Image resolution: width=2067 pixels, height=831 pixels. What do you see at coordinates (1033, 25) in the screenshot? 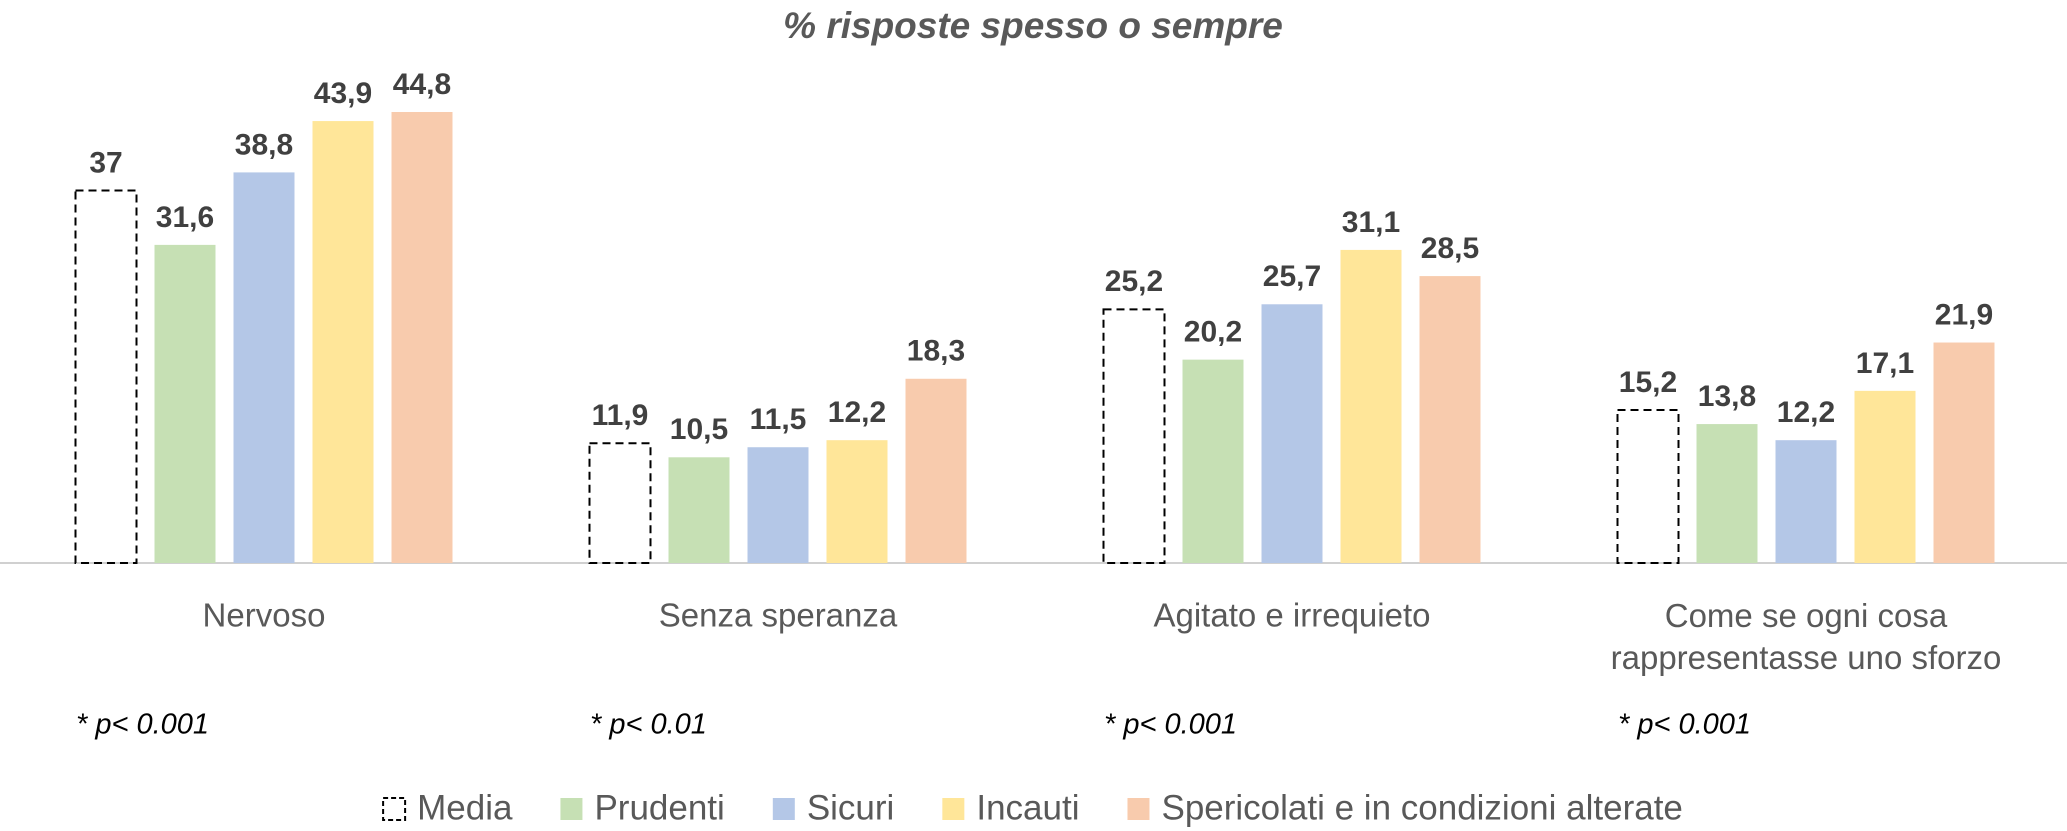
I see `chart-title: % risposte spesso o sempre` at bounding box center [1033, 25].